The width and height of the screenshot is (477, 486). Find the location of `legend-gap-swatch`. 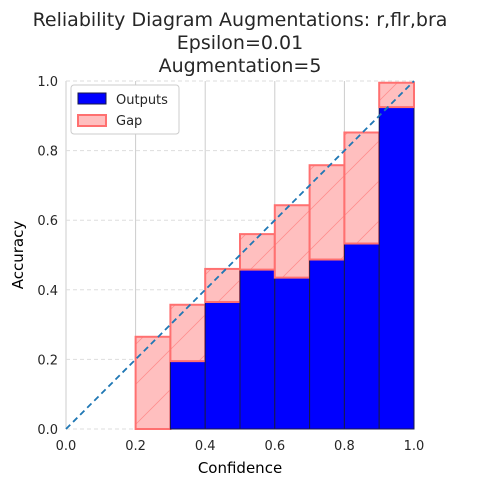

legend-gap-swatch is located at coordinates (92, 120).